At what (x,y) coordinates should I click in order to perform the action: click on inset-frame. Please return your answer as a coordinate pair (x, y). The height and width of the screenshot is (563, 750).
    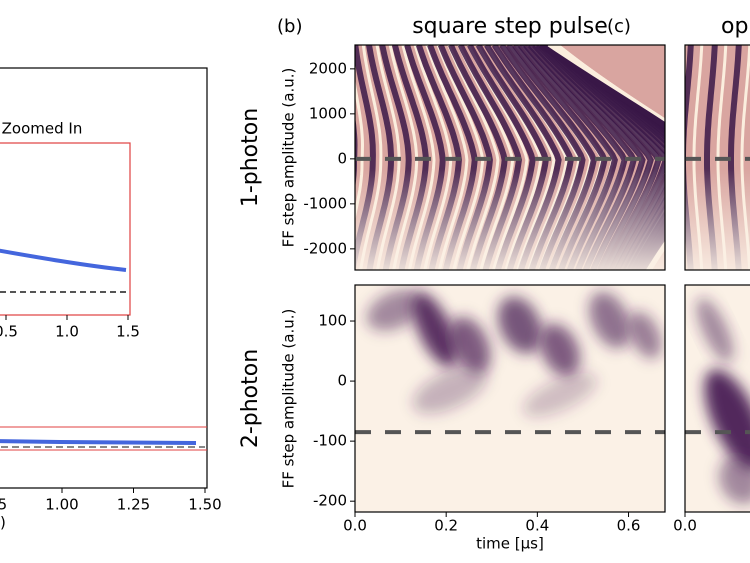
    Looking at the image, I should click on (65, 229).